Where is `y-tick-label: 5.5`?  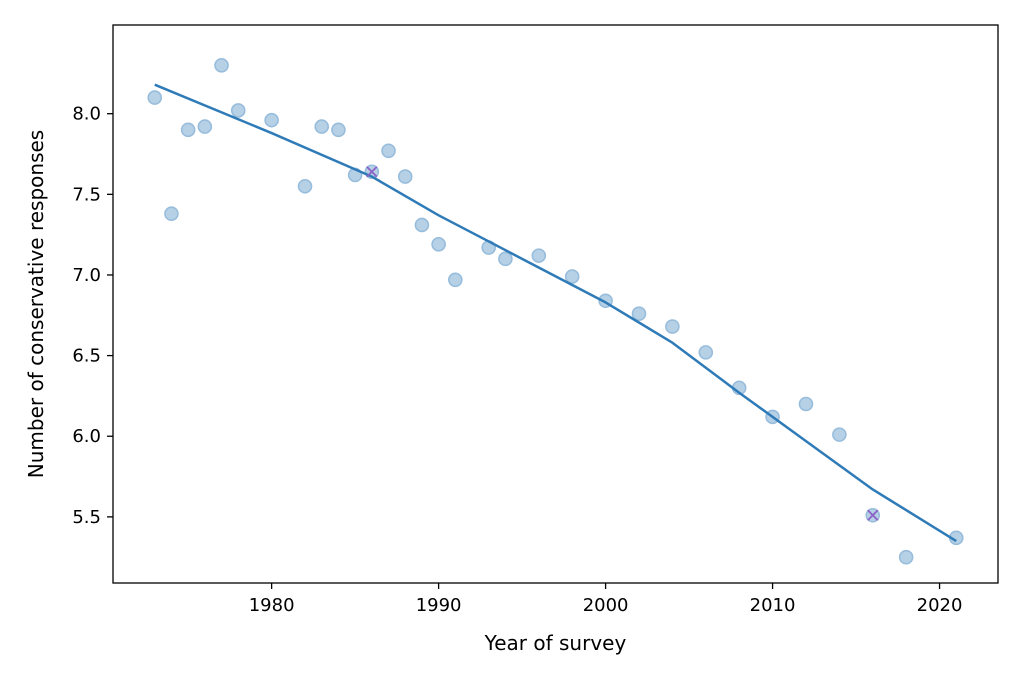
y-tick-label: 5.5 is located at coordinates (86, 517).